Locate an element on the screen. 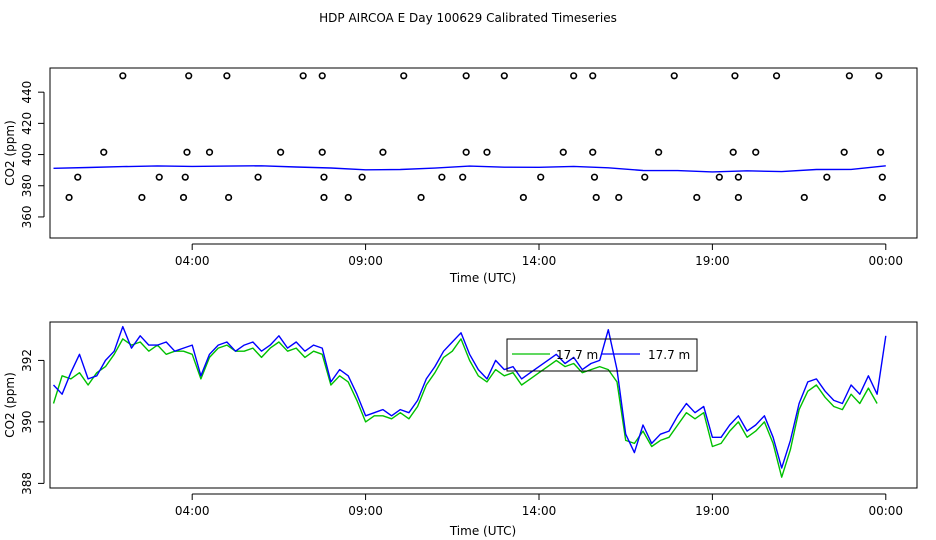 This screenshot has height=540, width=936. top-y-tick-label: 360 is located at coordinates (27, 216).